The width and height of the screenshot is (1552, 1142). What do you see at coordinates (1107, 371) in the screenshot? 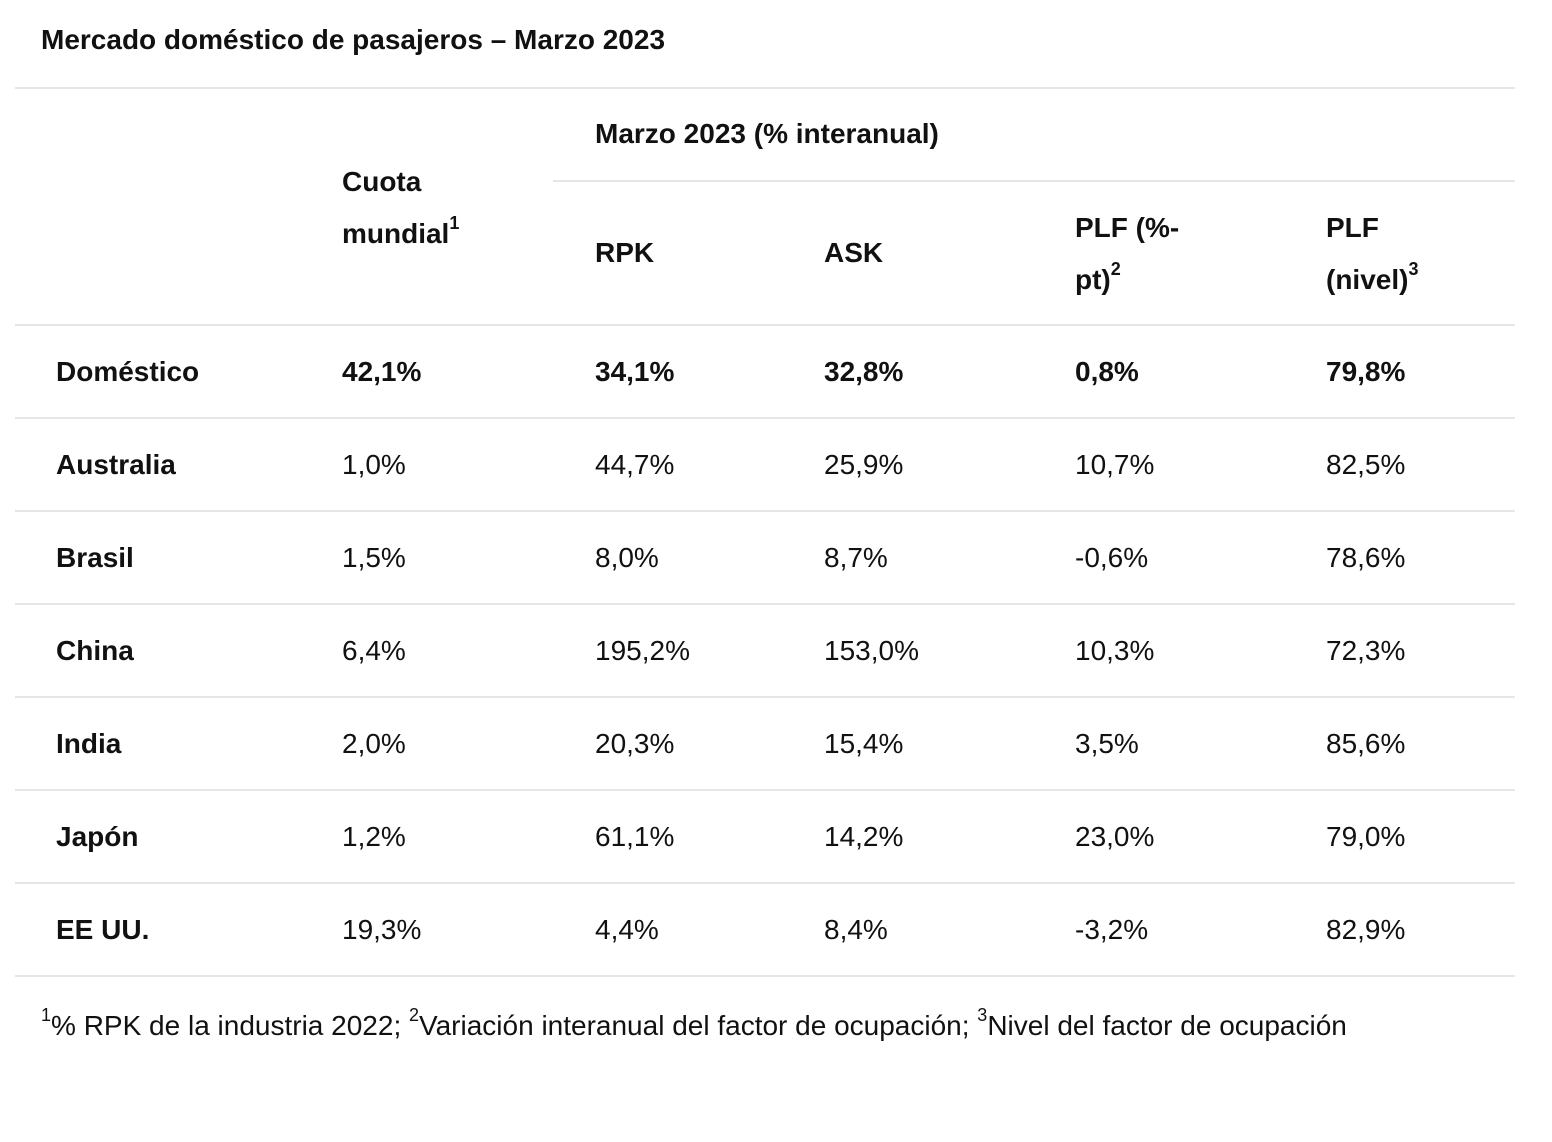
I see `row-plf-pt: 0,8%` at bounding box center [1107, 371].